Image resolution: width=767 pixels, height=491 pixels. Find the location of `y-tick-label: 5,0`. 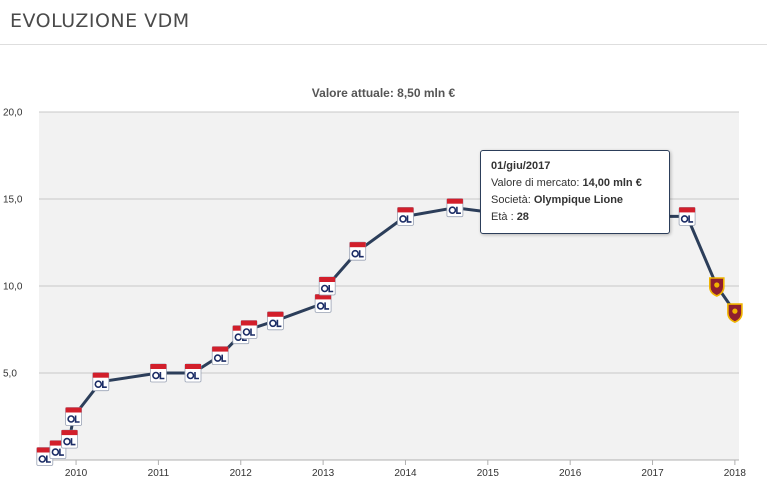

y-tick-label: 5,0 is located at coordinates (10, 374).